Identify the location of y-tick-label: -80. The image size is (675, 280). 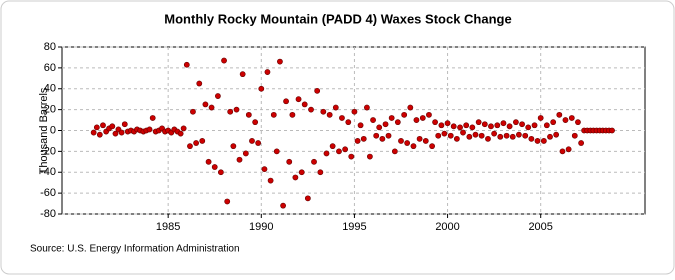
(48, 214).